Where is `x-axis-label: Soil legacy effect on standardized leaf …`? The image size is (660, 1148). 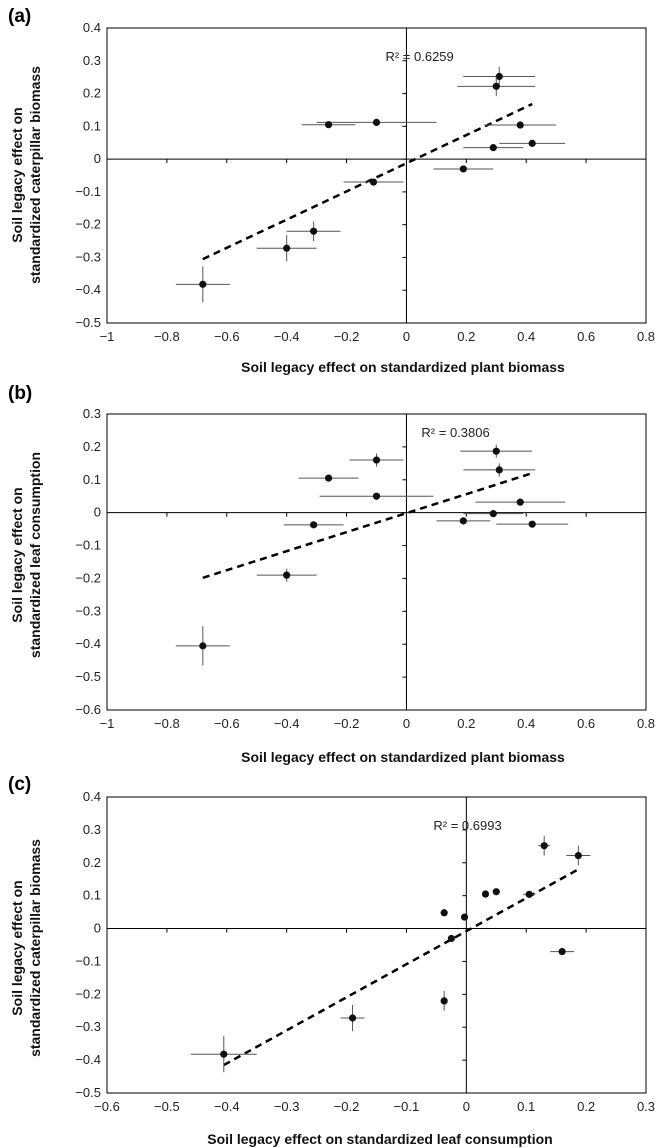 x-axis-label: Soil legacy effect on standardized leaf … is located at coordinates (379, 1139).